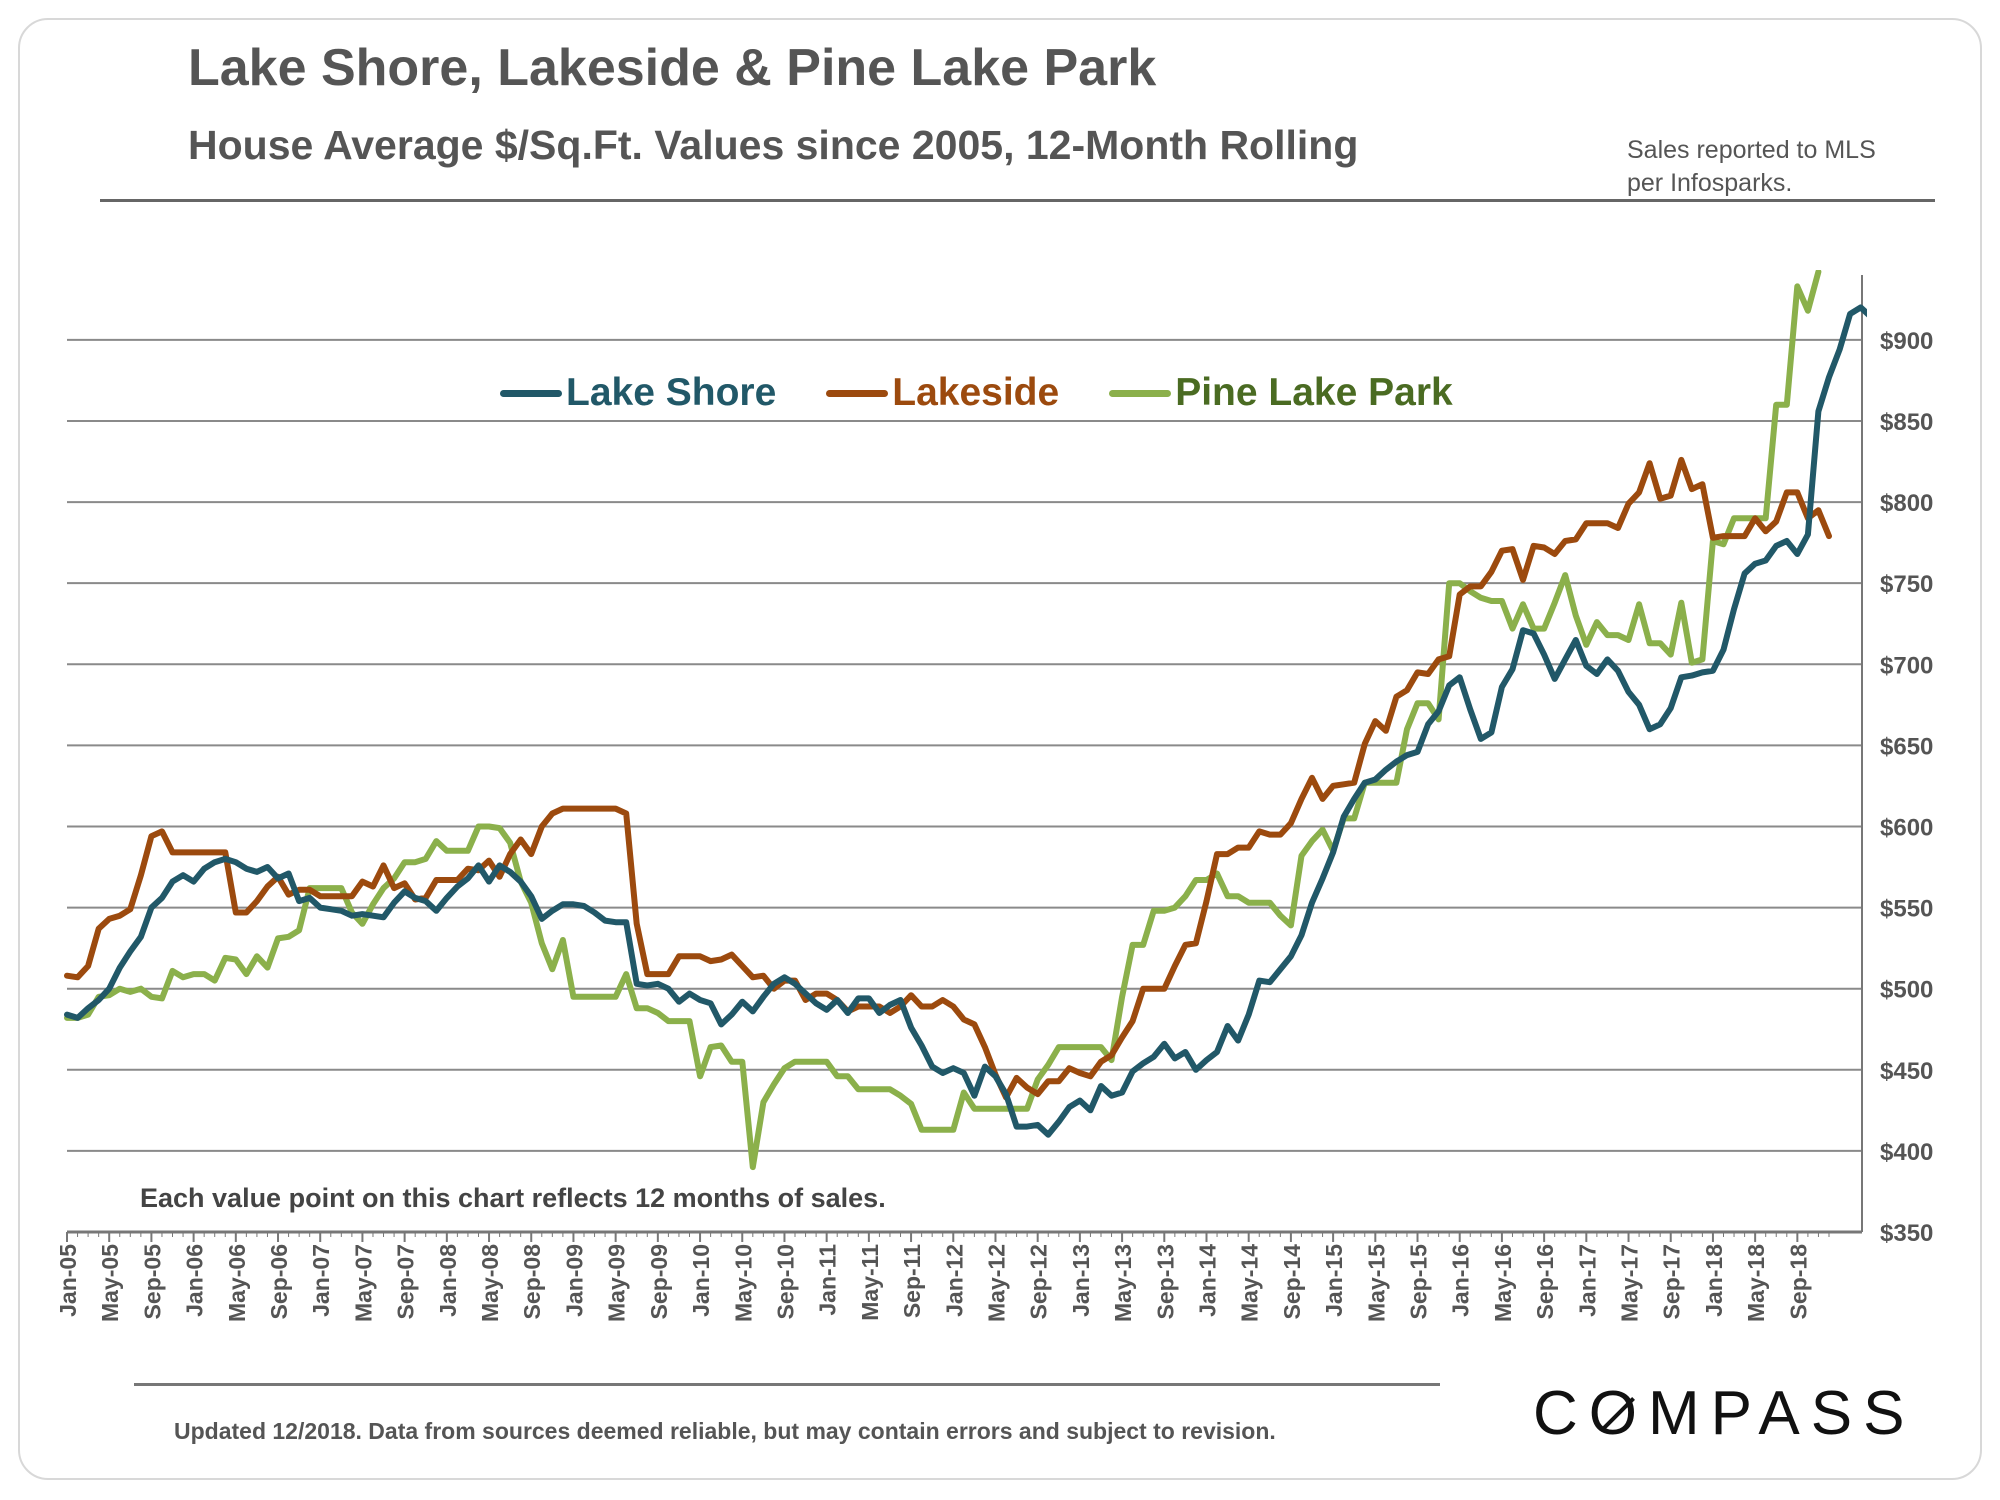  Describe the element at coordinates (976, 392) in the screenshot. I see `legend-label-lakeside: Lakeside` at that location.